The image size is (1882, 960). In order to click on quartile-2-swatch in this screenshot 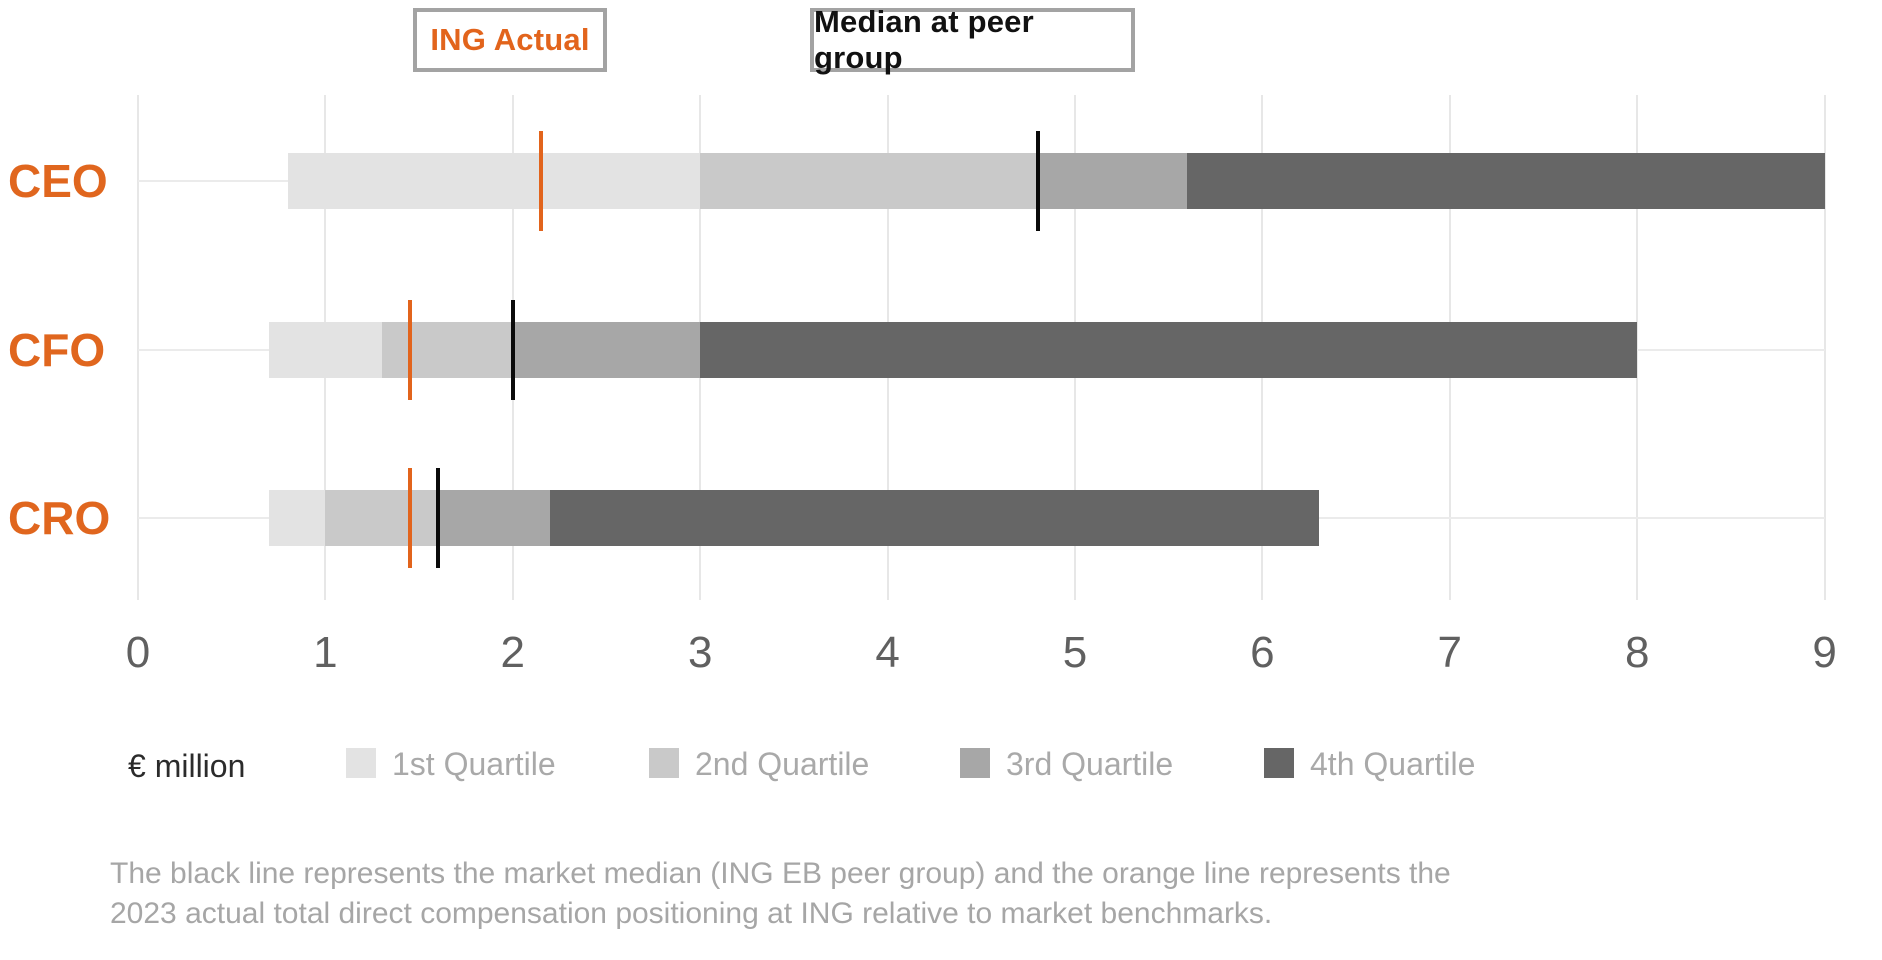, I will do `click(664, 763)`.